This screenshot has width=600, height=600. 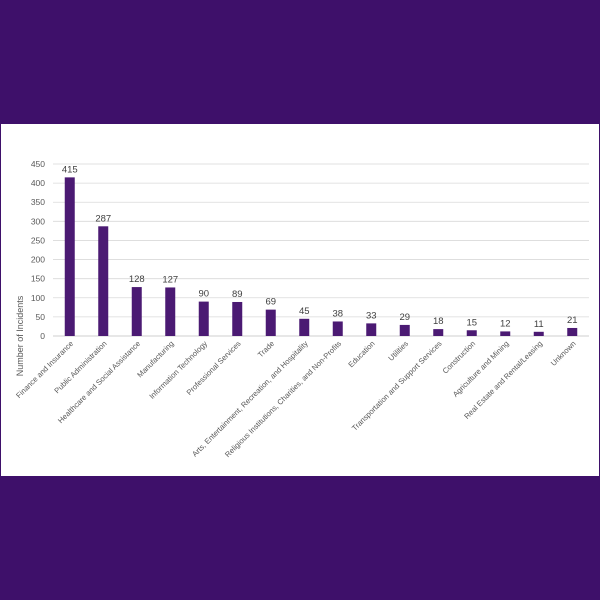 What do you see at coordinates (563, 353) in the screenshot?
I see `category-label: Unknown` at bounding box center [563, 353].